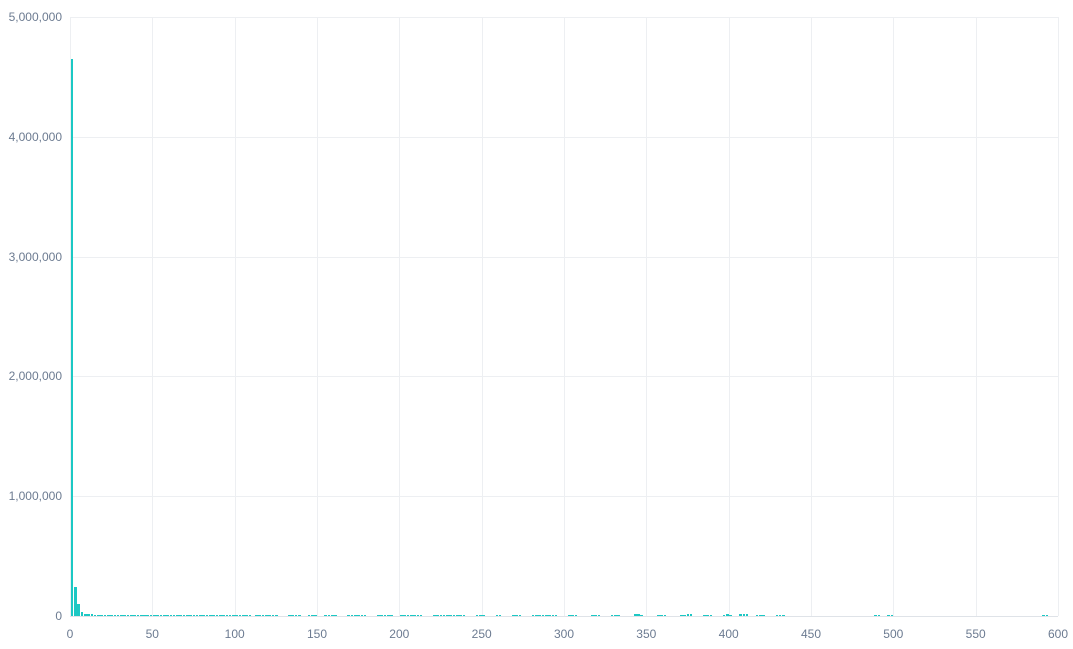 This screenshot has height=649, width=1073. What do you see at coordinates (35, 256) in the screenshot?
I see `y-tick-label: 3,000,000` at bounding box center [35, 256].